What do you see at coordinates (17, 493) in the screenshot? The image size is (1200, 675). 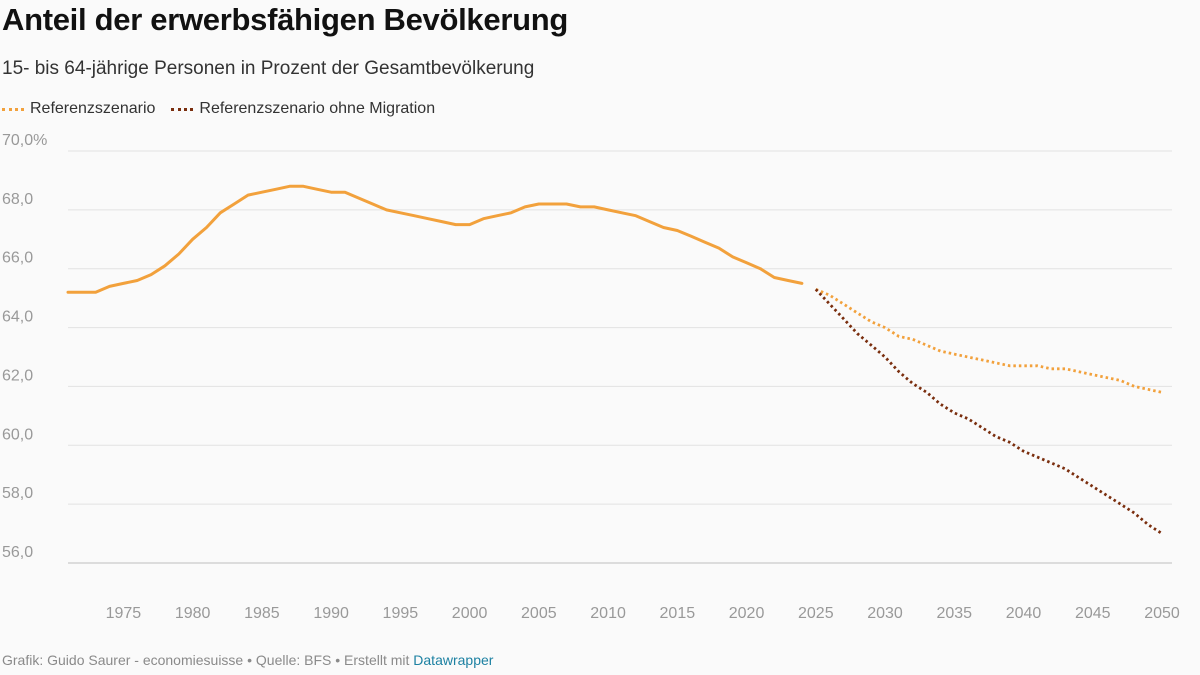 I see `y-tick-label: 58,0` at bounding box center [17, 493].